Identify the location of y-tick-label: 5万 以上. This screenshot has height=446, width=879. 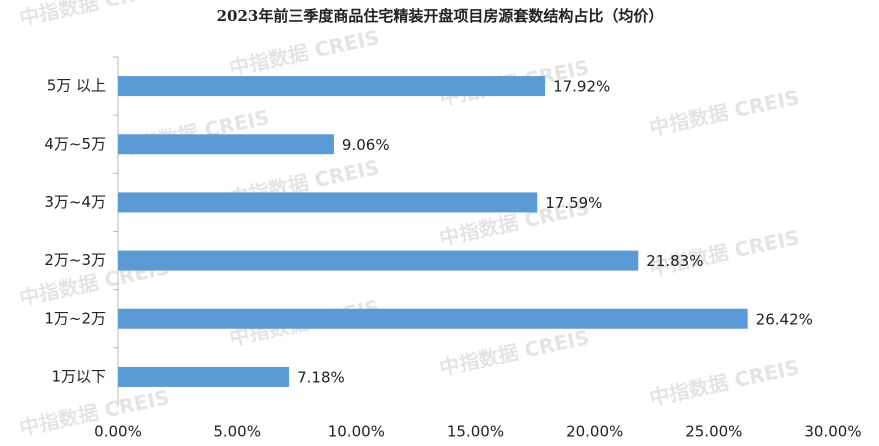
(76, 86).